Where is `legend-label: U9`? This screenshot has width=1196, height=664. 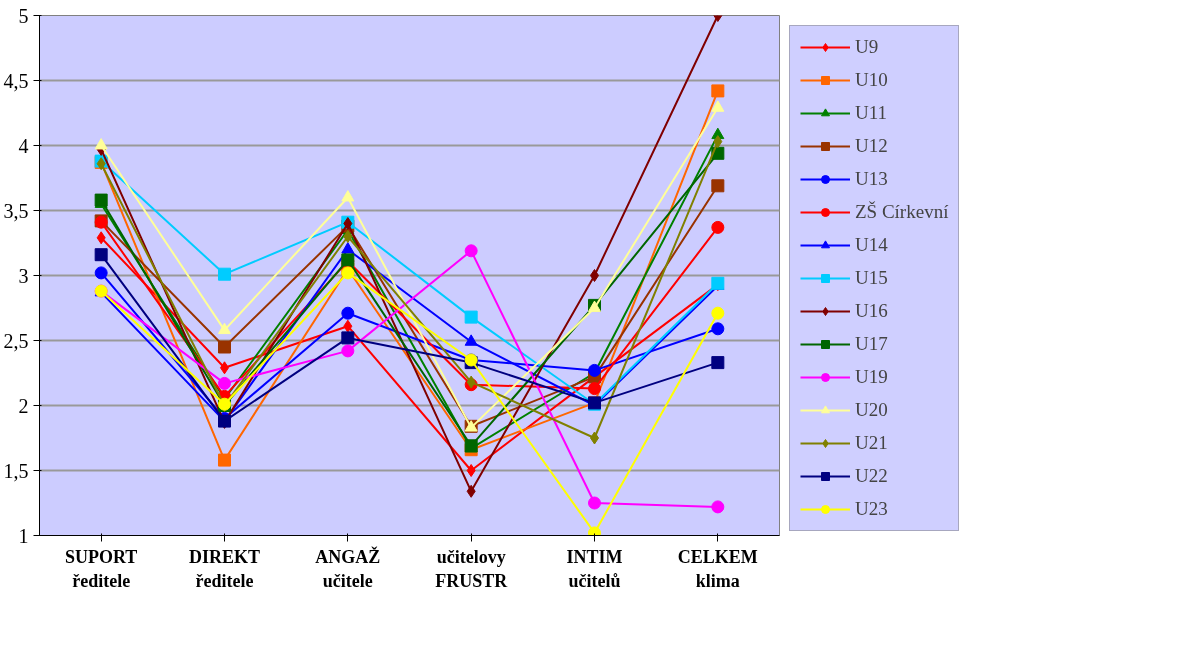
legend-label: U9 is located at coordinates (867, 47).